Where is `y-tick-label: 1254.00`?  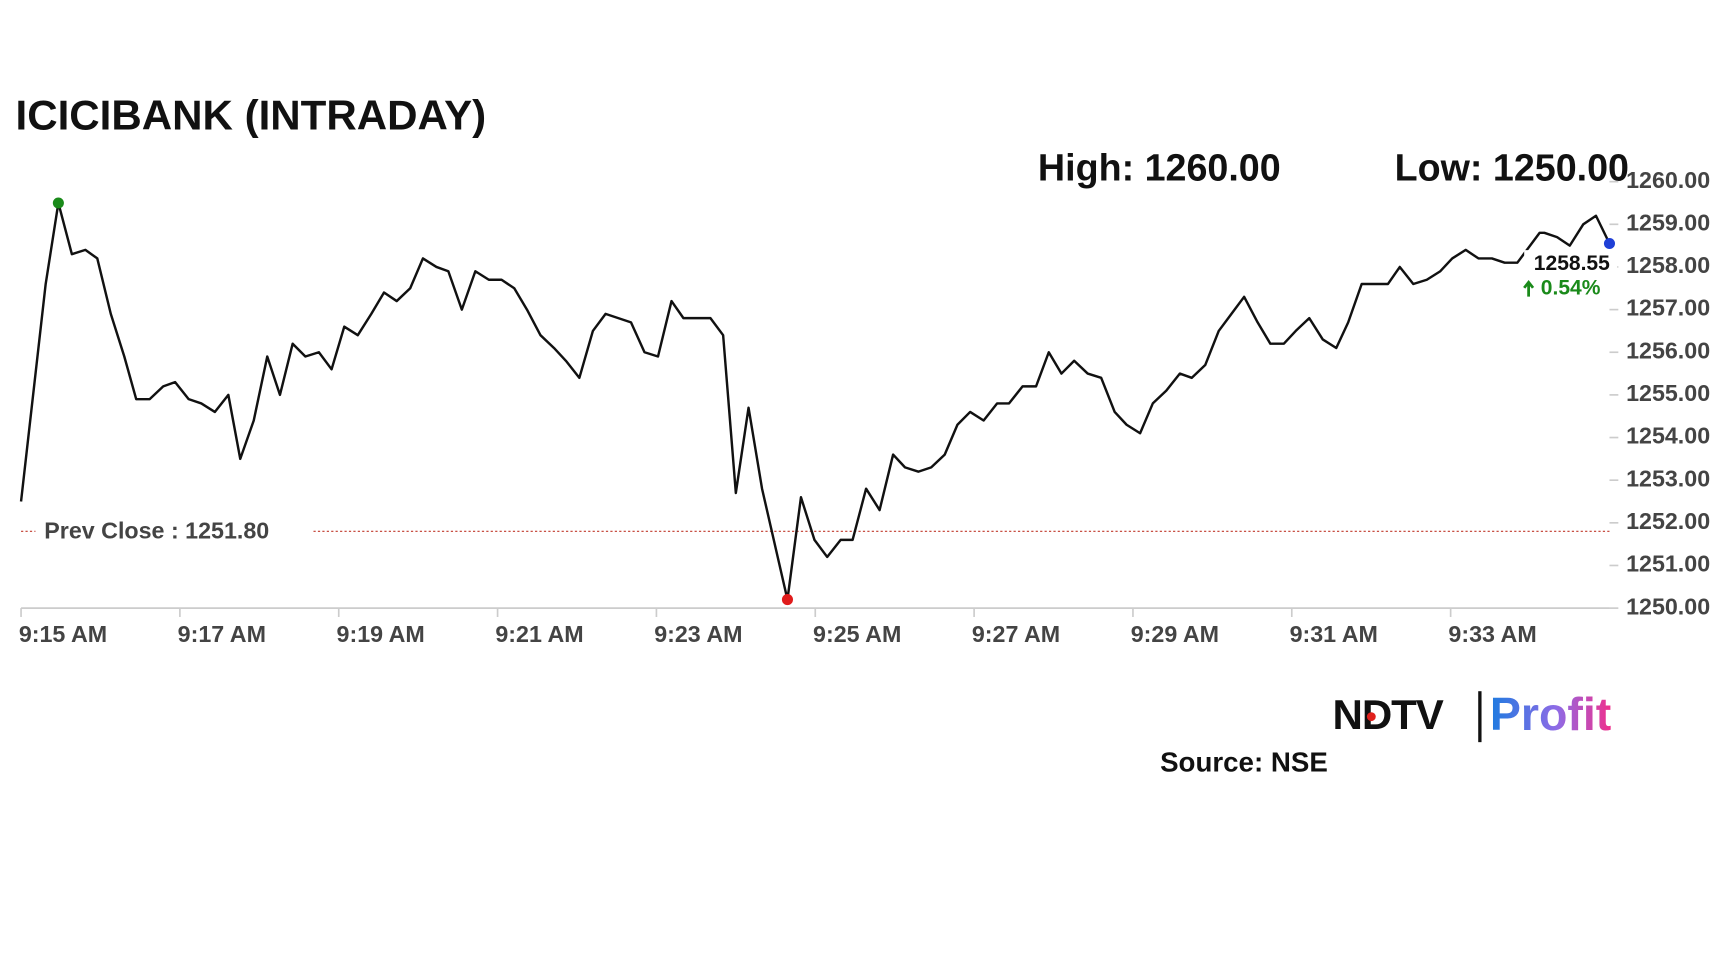
y-tick-label: 1254.00 is located at coordinates (1668, 436).